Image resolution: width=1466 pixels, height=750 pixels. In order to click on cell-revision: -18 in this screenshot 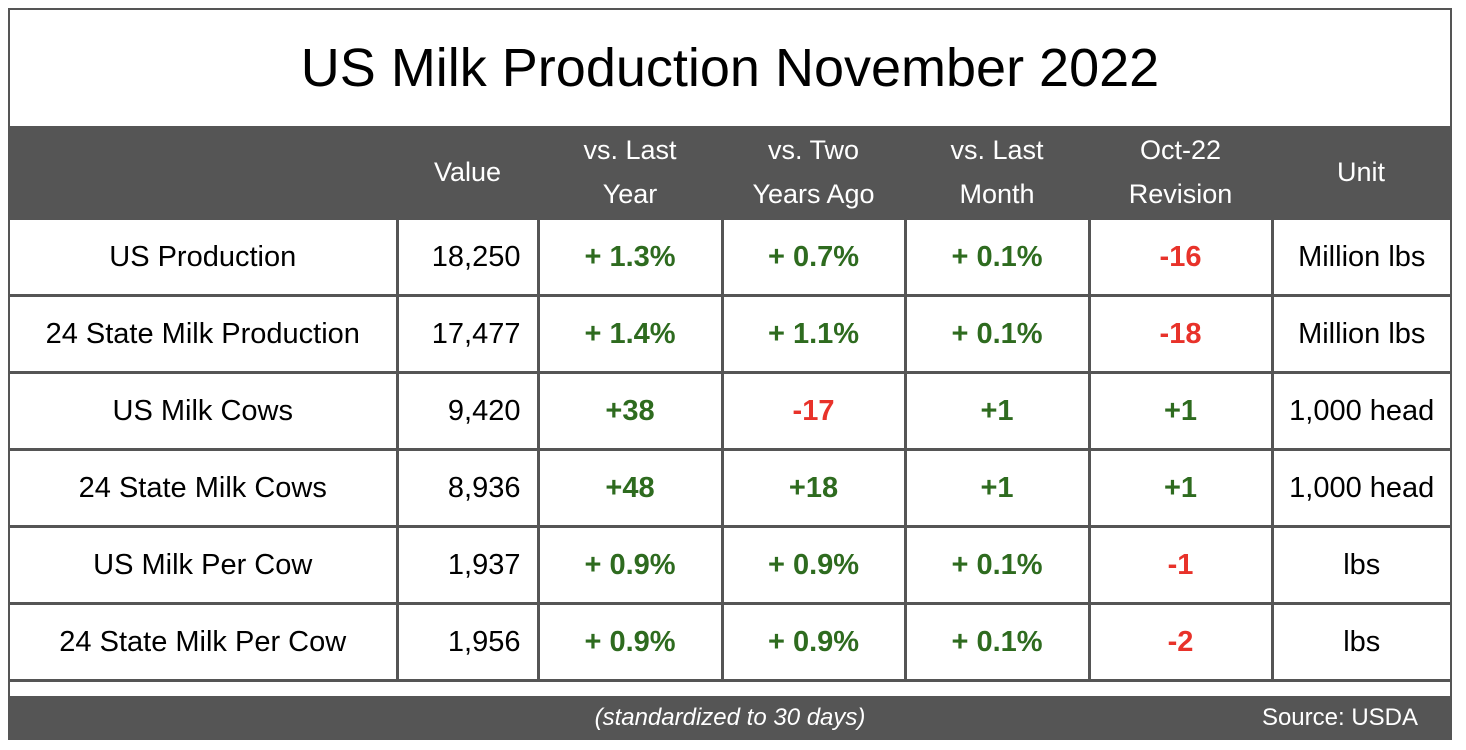, I will do `click(1180, 334)`.